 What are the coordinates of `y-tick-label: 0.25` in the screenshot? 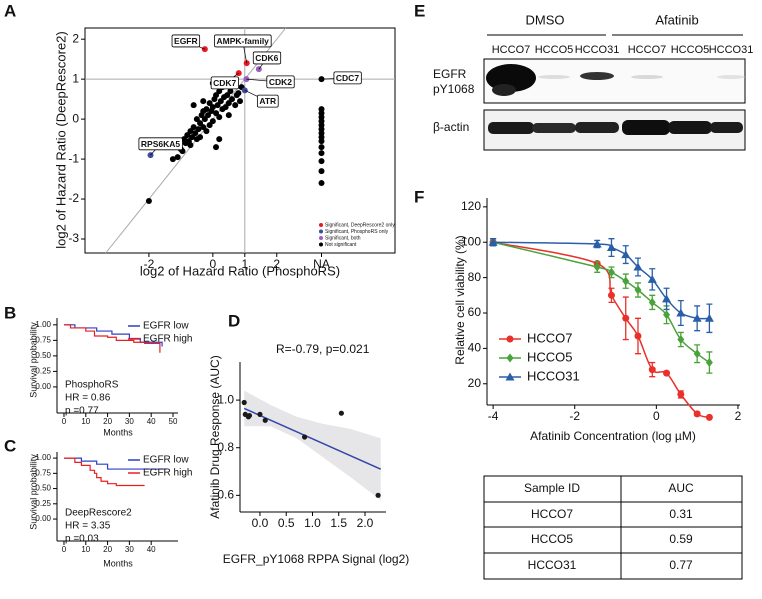 It's located at (43, 371).